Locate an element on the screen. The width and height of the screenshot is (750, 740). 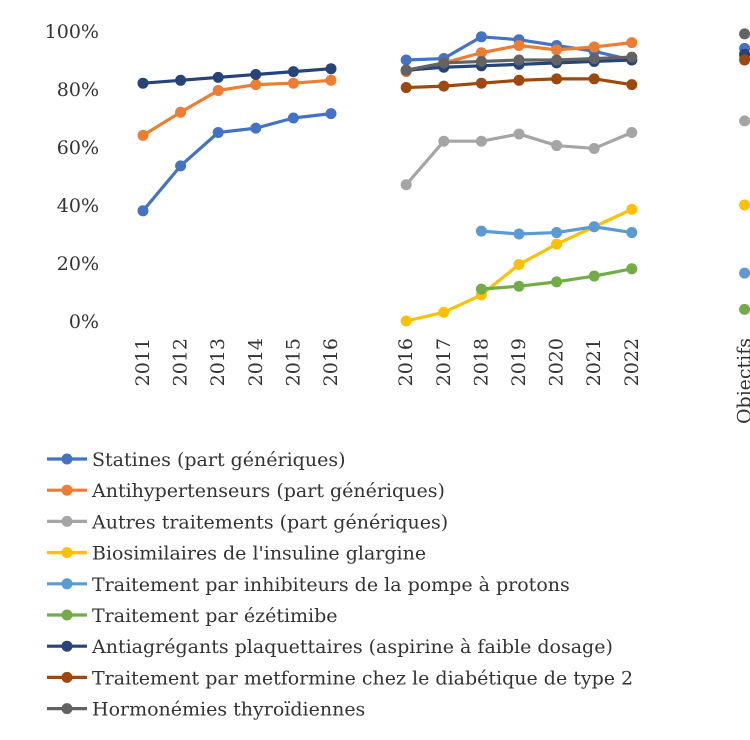
x-tick-label: 2021 is located at coordinates (594, 362).